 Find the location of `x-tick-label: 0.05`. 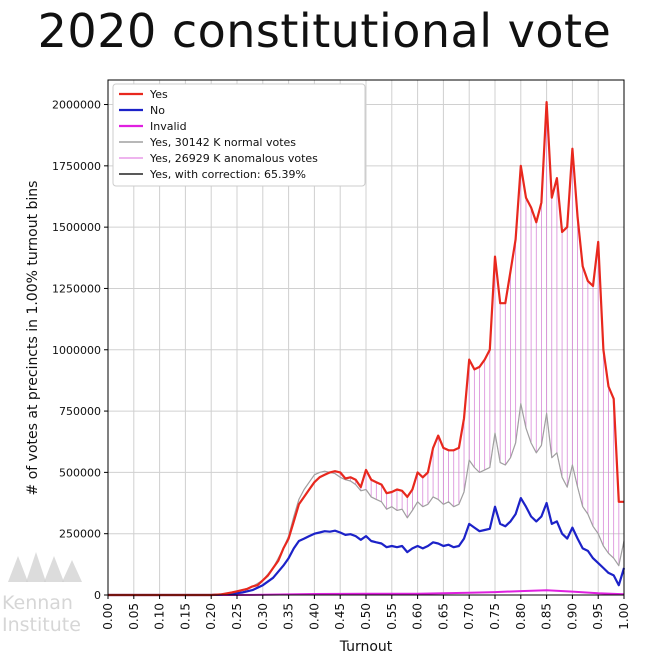

x-tick-label: 0.05 is located at coordinates (134, 616).